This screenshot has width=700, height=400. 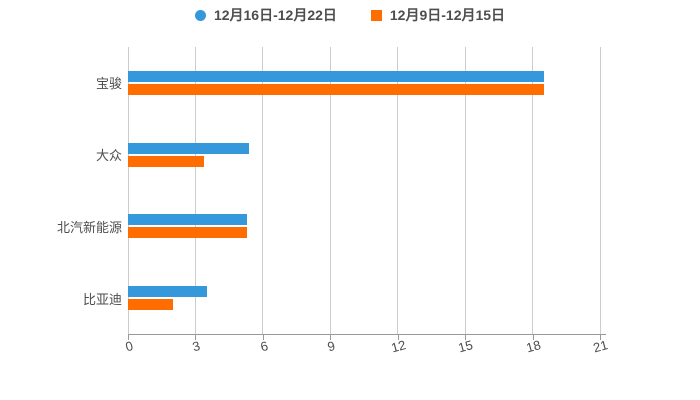 I want to click on legend-square-marker, so click(x=376, y=15).